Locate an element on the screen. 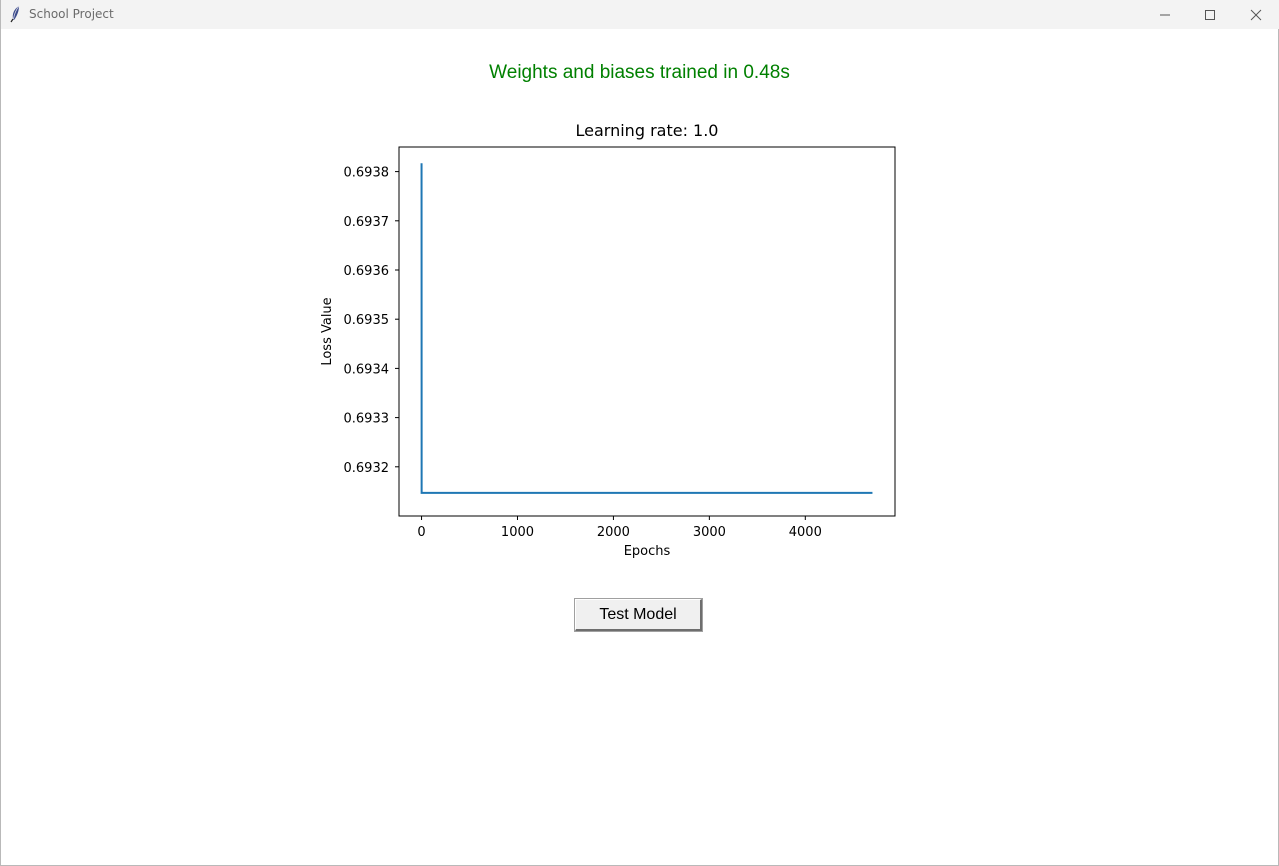 Image resolution: width=1279 pixels, height=866 pixels. x-tick-label: 4000 is located at coordinates (805, 532).